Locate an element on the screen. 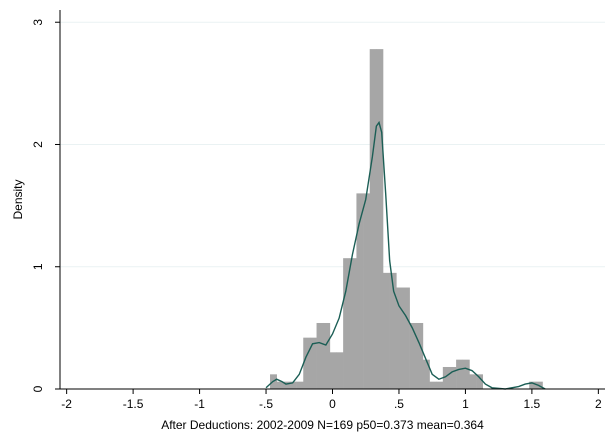 This screenshot has height=436, width=611. y-axis-ticks: 0 1 2 3 is located at coordinates (45, 205).